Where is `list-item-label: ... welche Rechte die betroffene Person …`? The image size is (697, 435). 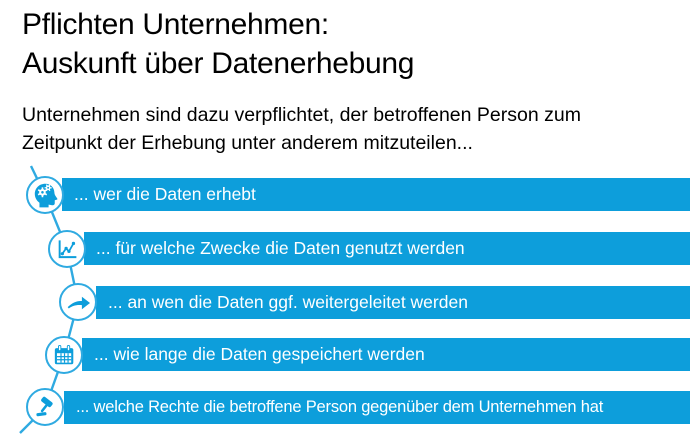 list-item-label: ... welche Rechte die betroffene Person … is located at coordinates (340, 407).